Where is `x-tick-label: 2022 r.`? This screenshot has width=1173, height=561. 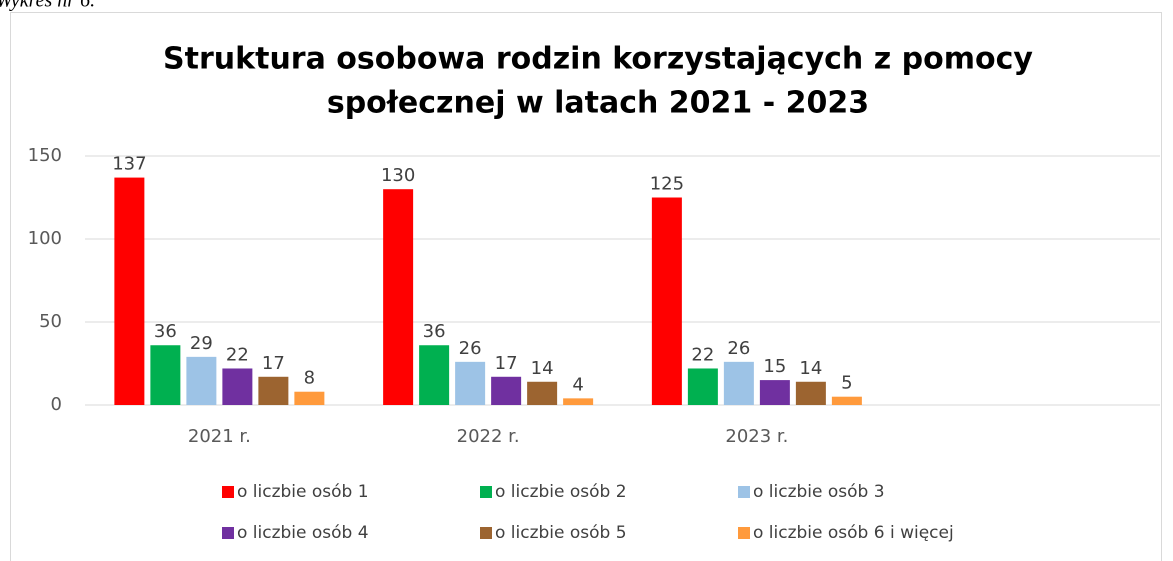 x-tick-label: 2022 r. is located at coordinates (488, 436).